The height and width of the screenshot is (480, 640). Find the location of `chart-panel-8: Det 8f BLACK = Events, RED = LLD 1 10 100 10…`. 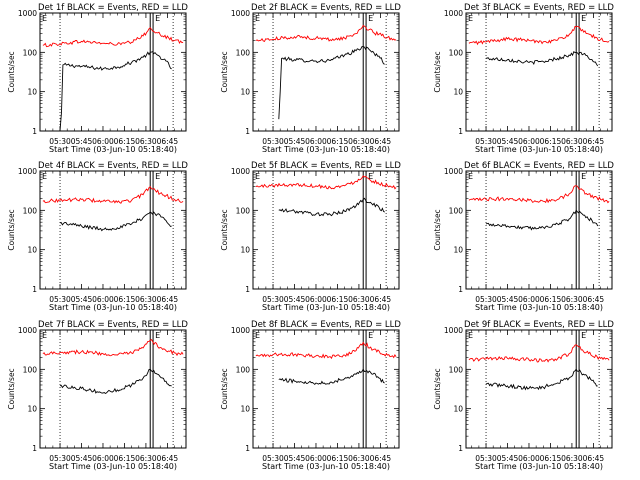

chart-panel-8: Det 8f BLACK = Events, RED = LLD 1 10 100 10… is located at coordinates (310, 395).